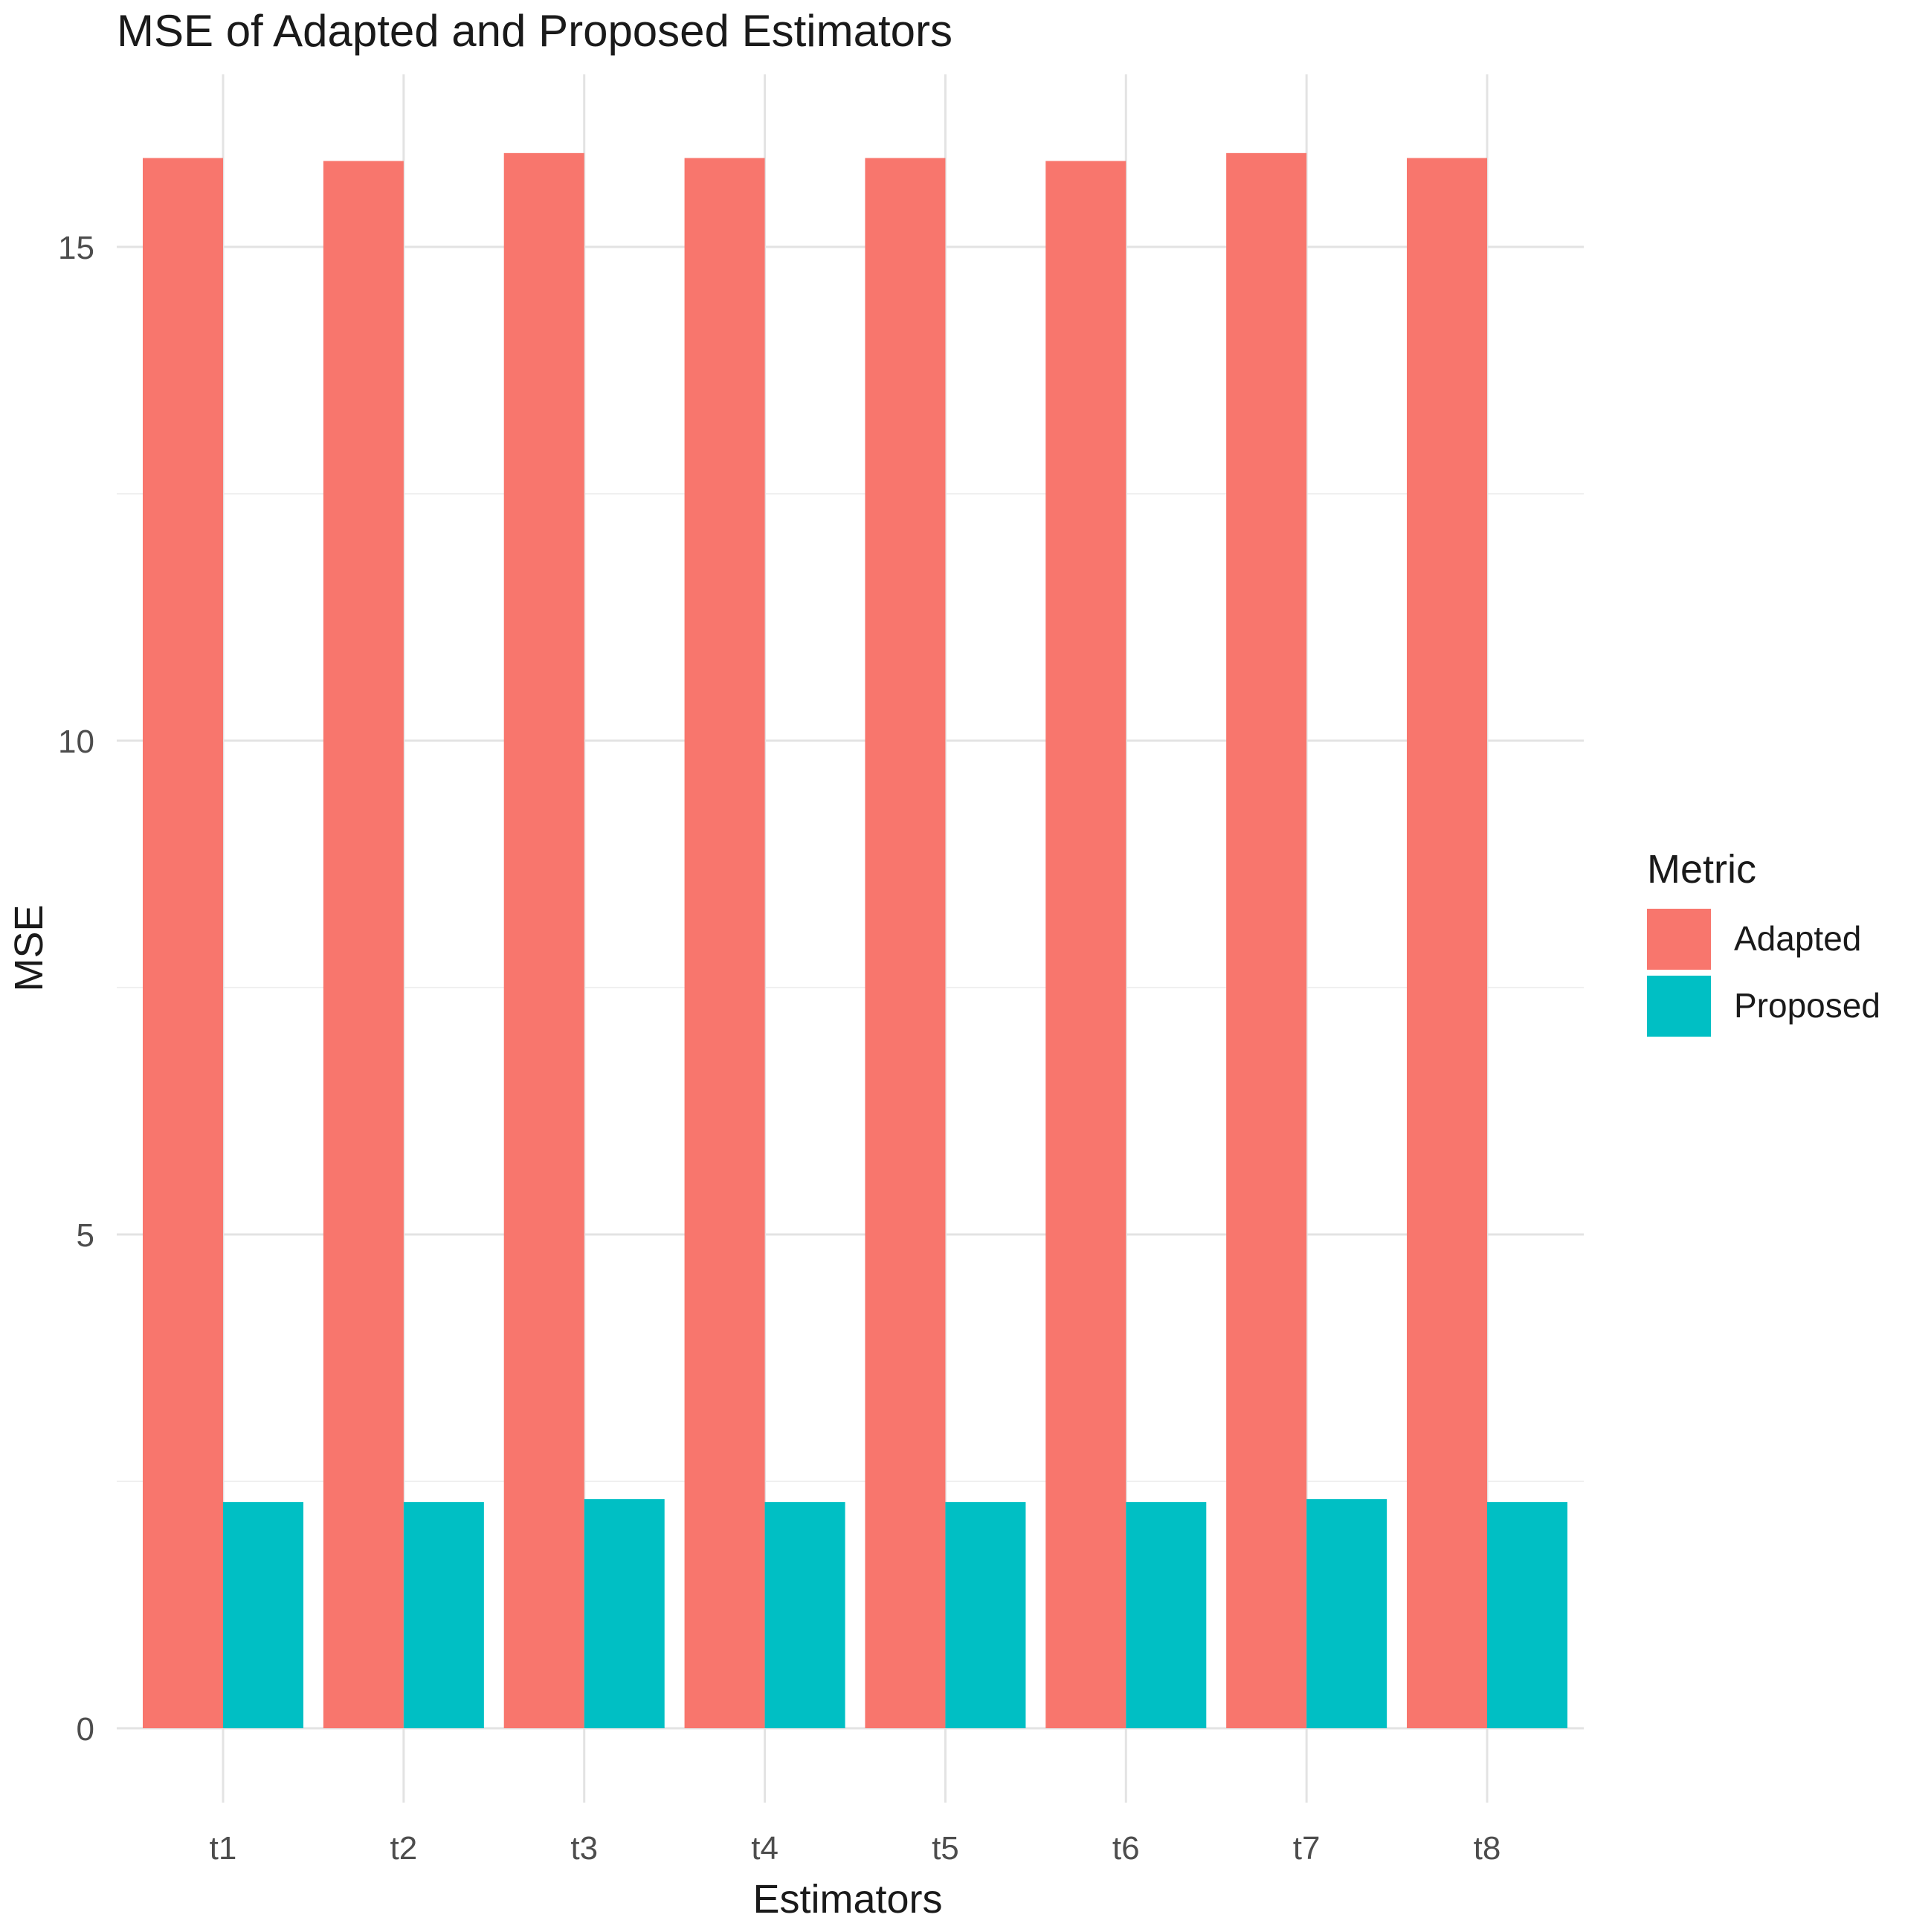  Describe the element at coordinates (1488, 1848) in the screenshot. I see `x-tick-label: t8` at that location.